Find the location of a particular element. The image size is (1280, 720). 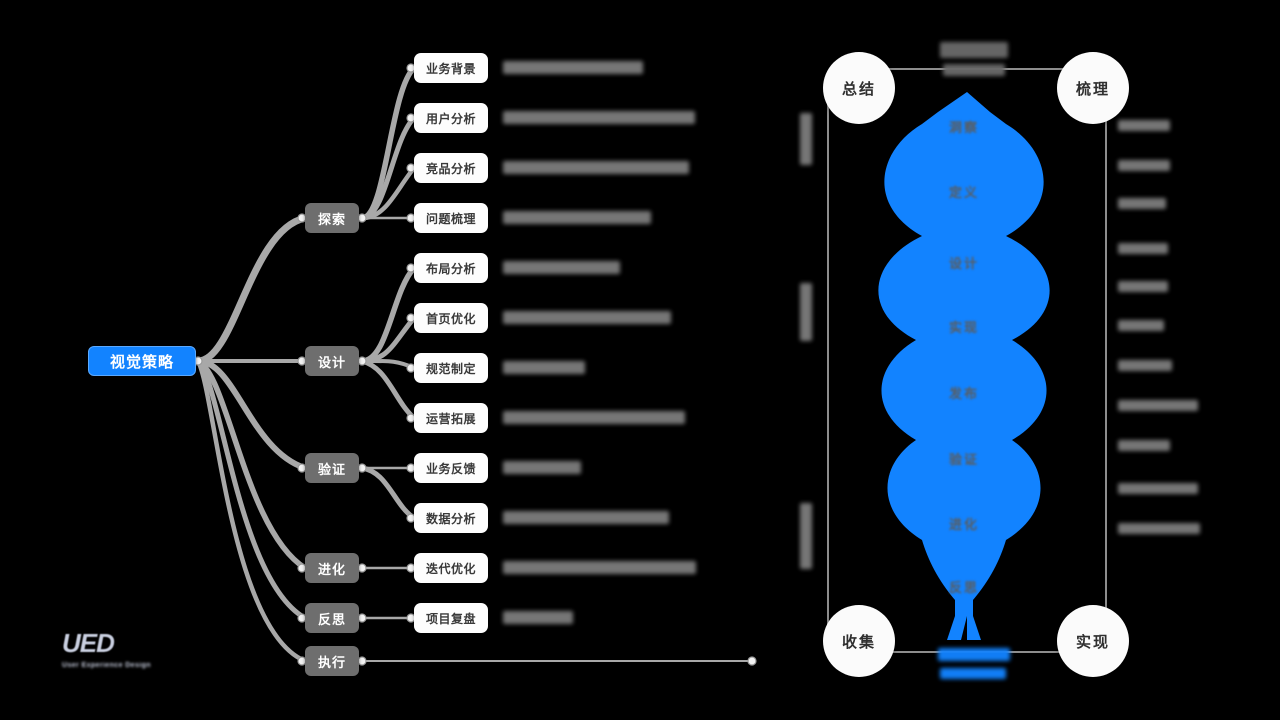

branch-node-design: 设计 is located at coordinates (332, 361).